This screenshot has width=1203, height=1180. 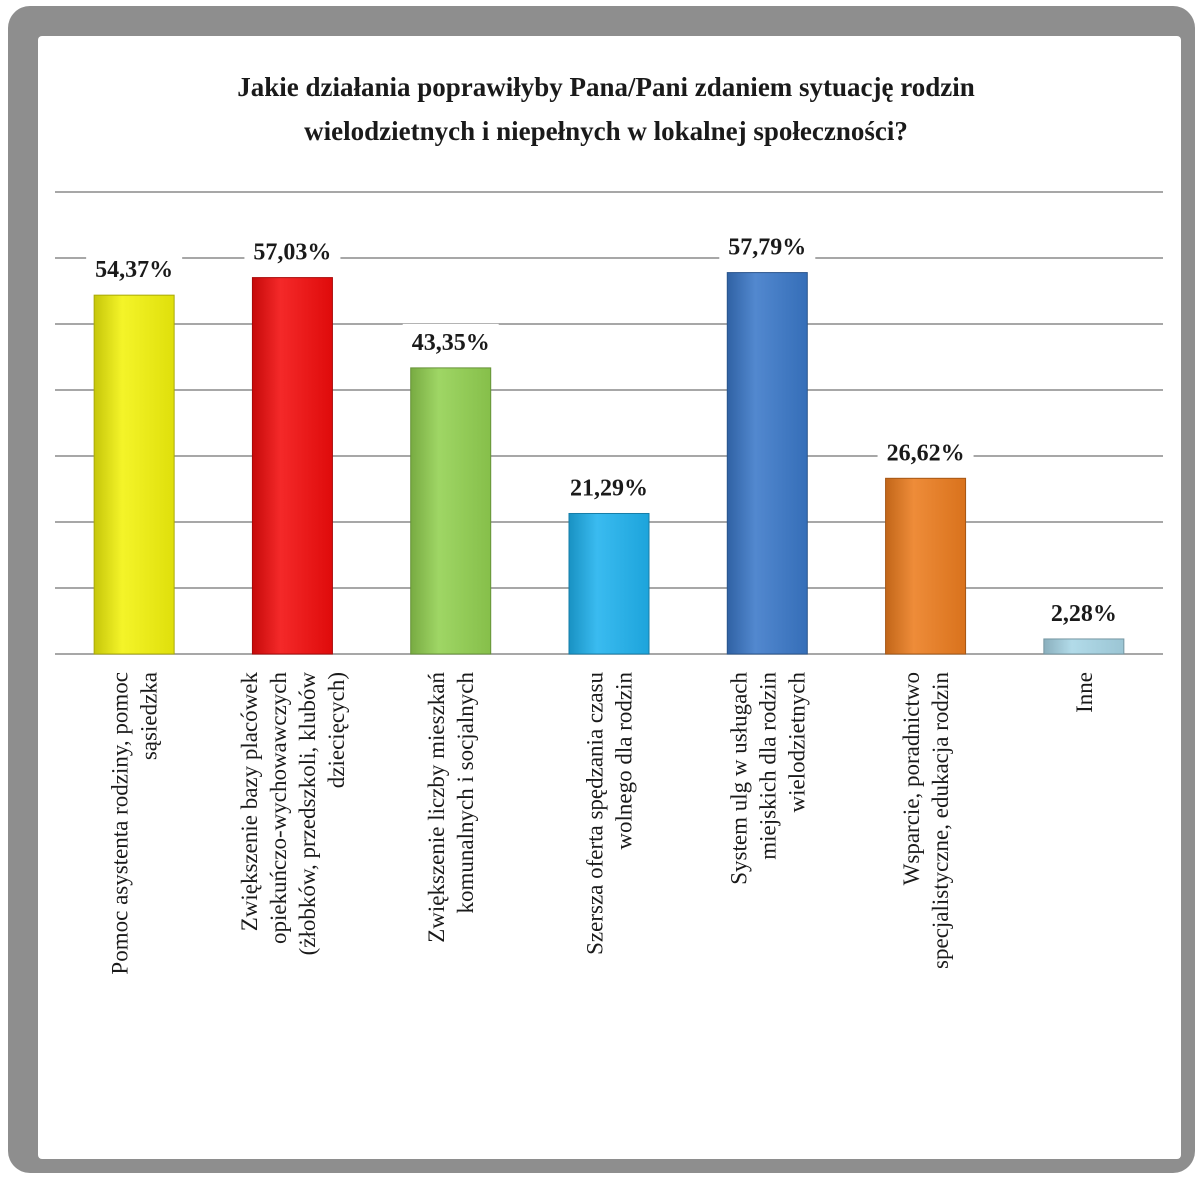 I want to click on category-label: Pomoc asystenta rodziny, pomoc sąsiedzka, so click(x=135, y=823).